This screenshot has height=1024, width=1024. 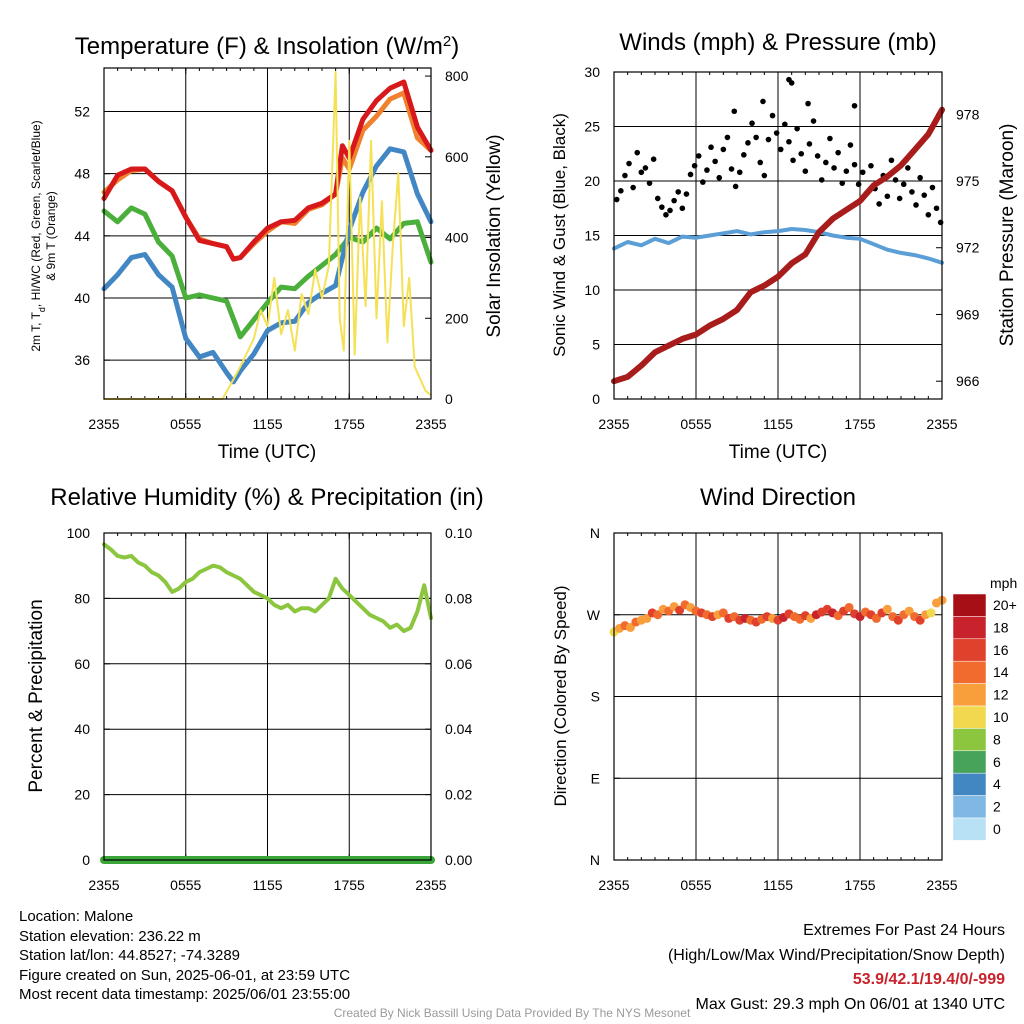 What do you see at coordinates (267, 272) in the screenshot?
I see `series-green-line` at bounding box center [267, 272].